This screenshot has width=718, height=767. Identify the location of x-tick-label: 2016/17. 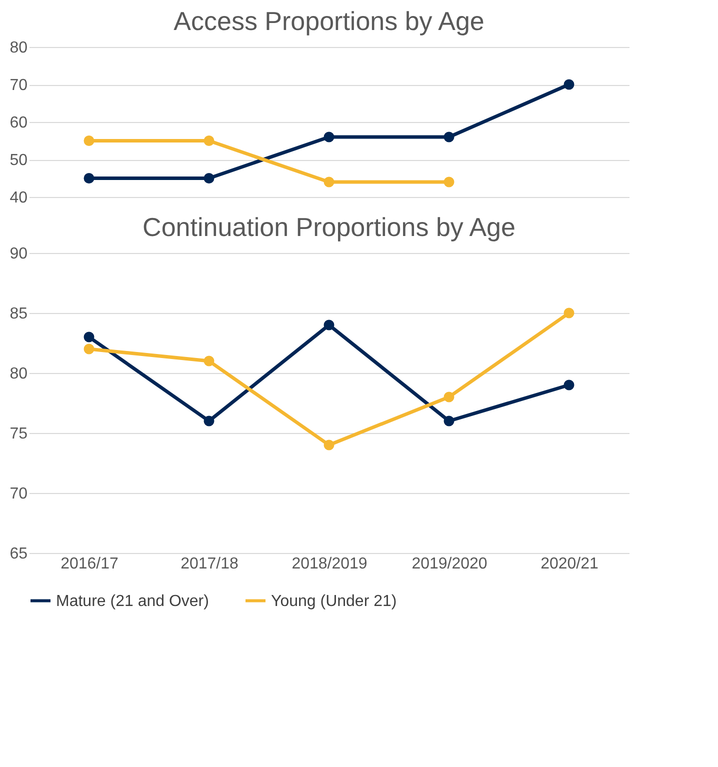
(89, 564).